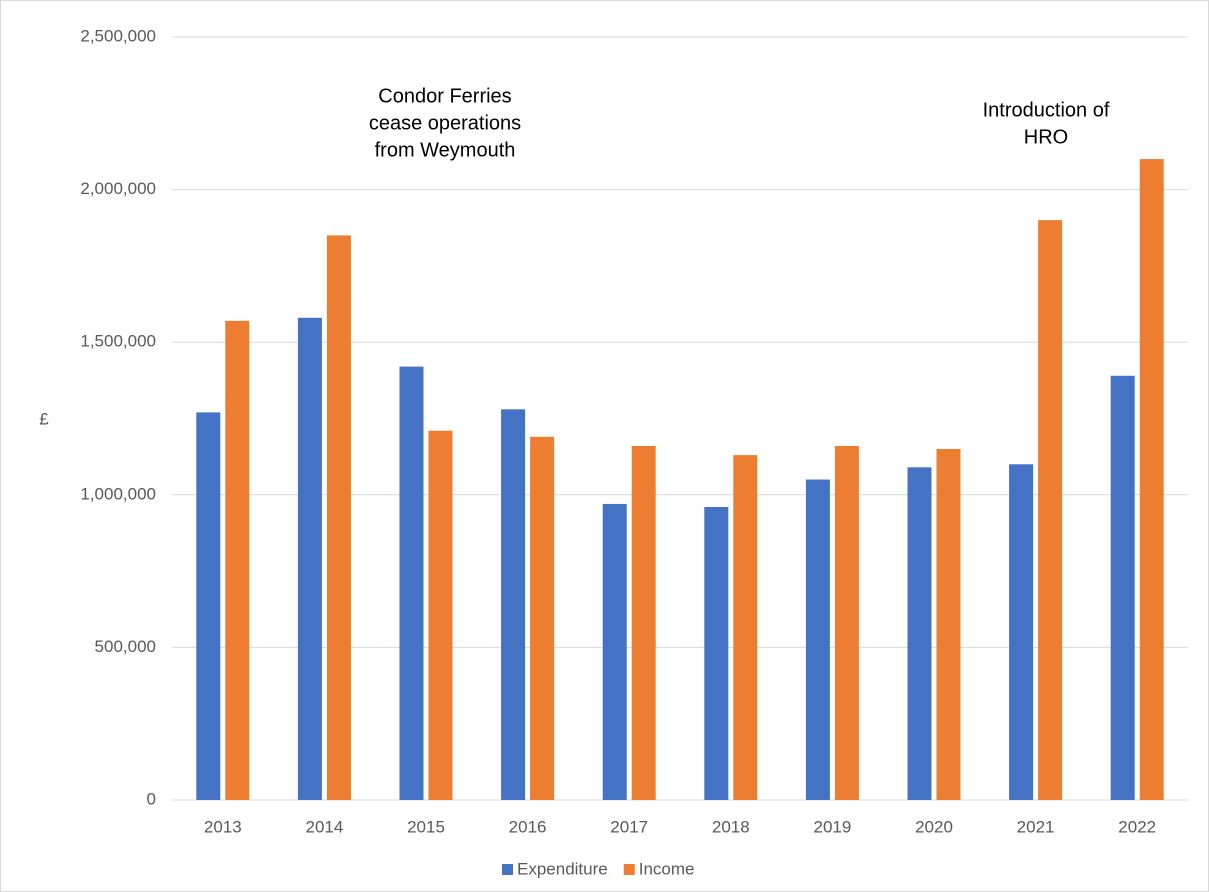 The height and width of the screenshot is (892, 1209). What do you see at coordinates (44, 418) in the screenshot?
I see `y-axis-label: £` at bounding box center [44, 418].